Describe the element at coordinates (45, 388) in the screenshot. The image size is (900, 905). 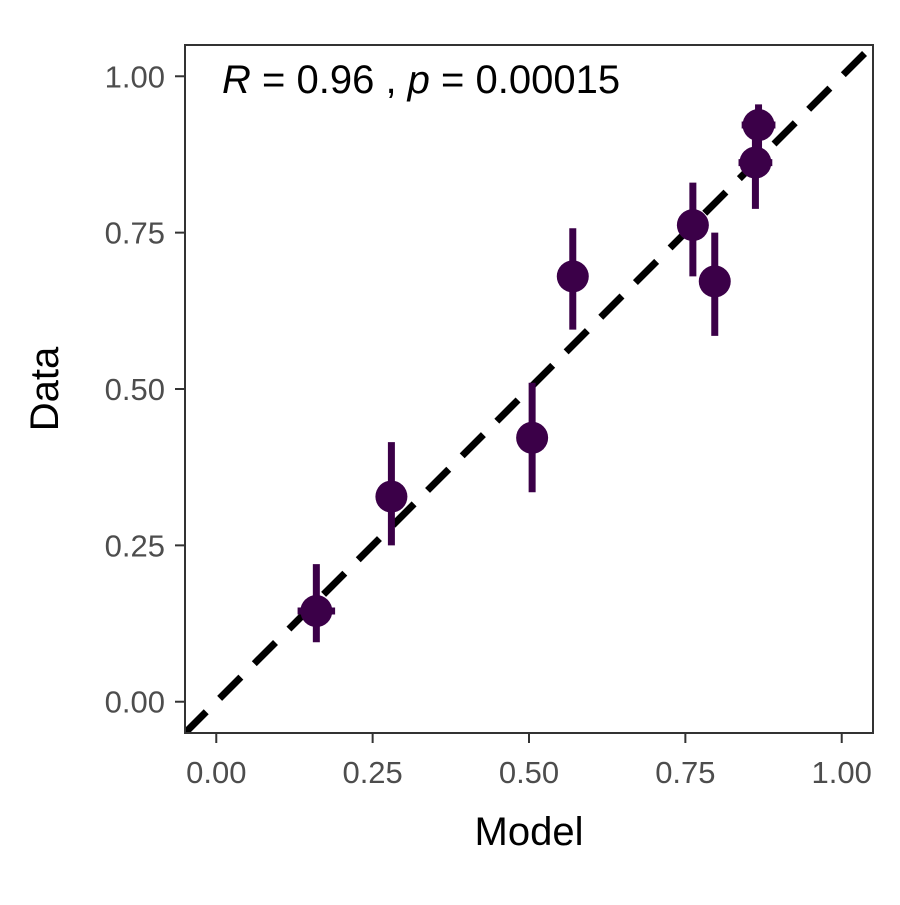
I see `y-axis-title: Data` at that location.